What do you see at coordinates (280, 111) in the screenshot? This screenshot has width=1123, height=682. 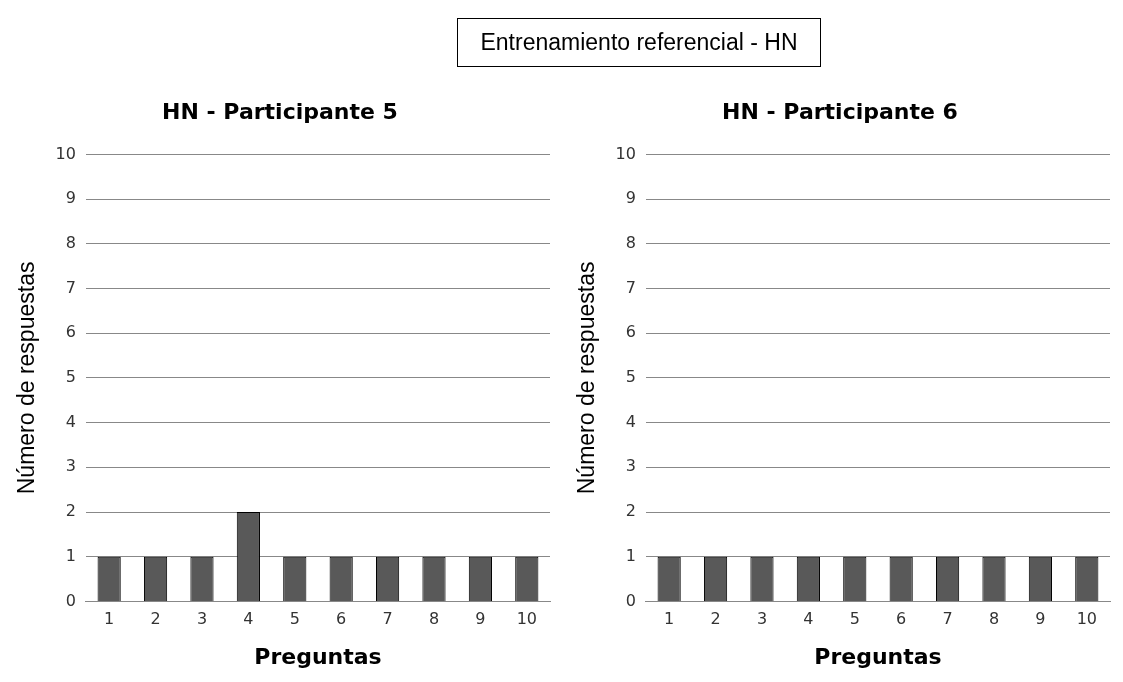 I see `chart-title: HN - Participante 5` at bounding box center [280, 111].